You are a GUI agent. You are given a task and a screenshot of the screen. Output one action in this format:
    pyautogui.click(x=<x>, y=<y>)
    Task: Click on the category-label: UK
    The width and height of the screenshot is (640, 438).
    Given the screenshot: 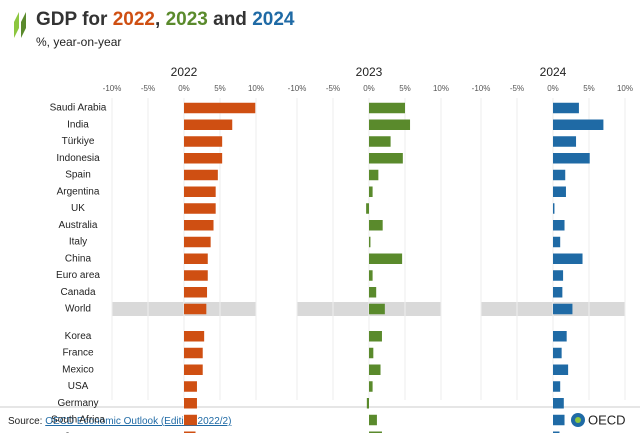 What is the action you would take?
    pyautogui.click(x=78, y=208)
    